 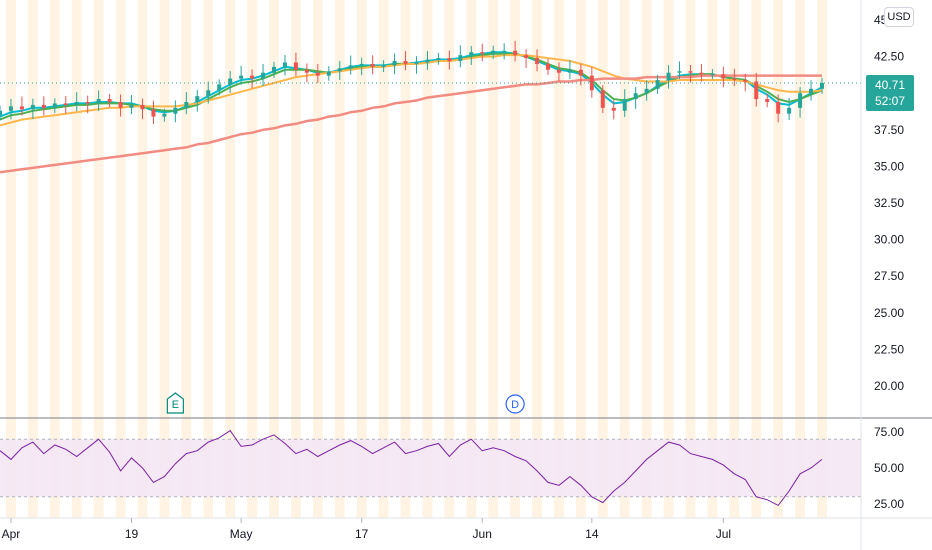 What do you see at coordinates (175, 403) in the screenshot?
I see `earnings-marker` at bounding box center [175, 403].